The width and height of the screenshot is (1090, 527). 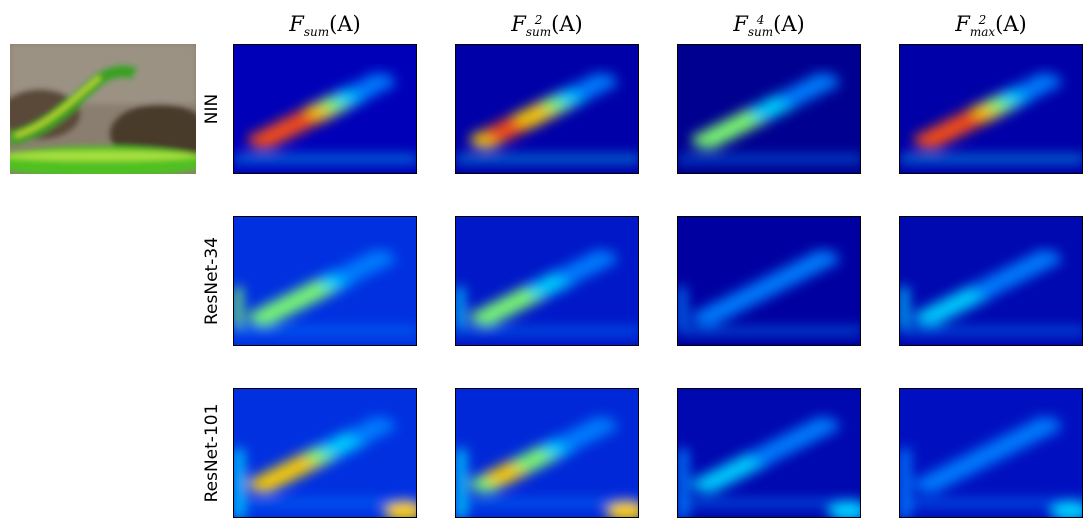 I want to click on input-image-green-snake, so click(x=103, y=109).